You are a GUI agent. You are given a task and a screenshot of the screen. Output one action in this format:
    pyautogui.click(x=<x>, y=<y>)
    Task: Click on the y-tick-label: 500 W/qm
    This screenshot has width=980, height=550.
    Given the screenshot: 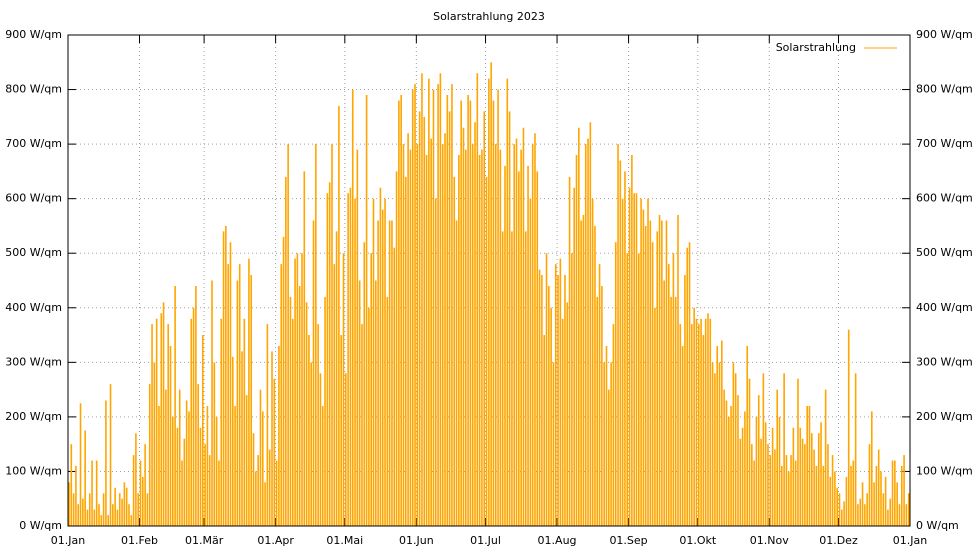 What is the action you would take?
    pyautogui.click(x=33, y=252)
    